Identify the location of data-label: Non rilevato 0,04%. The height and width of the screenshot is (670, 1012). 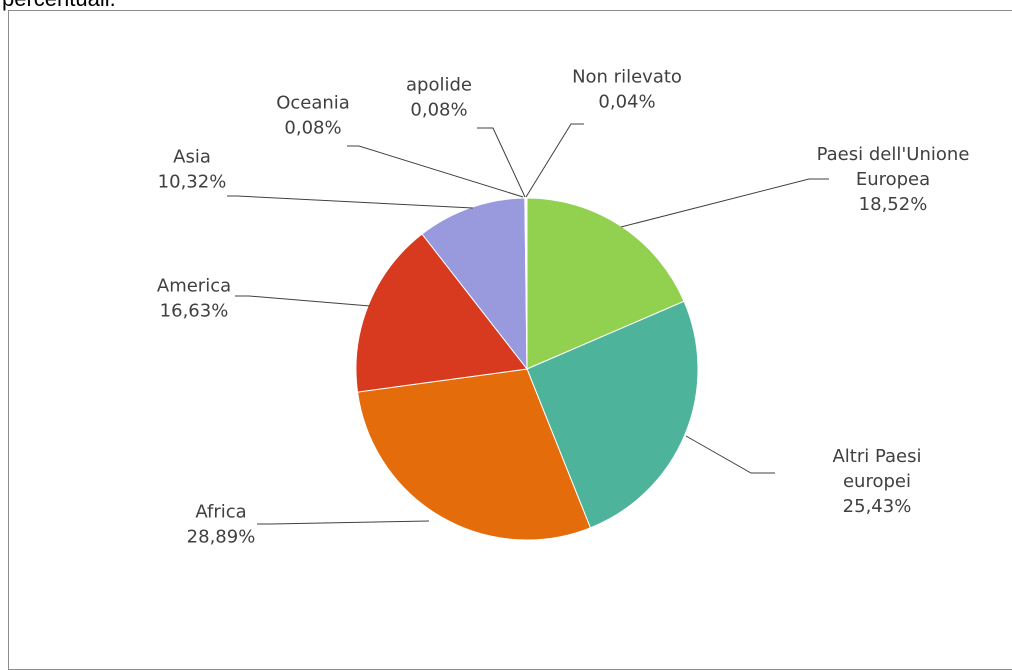
(627, 90).